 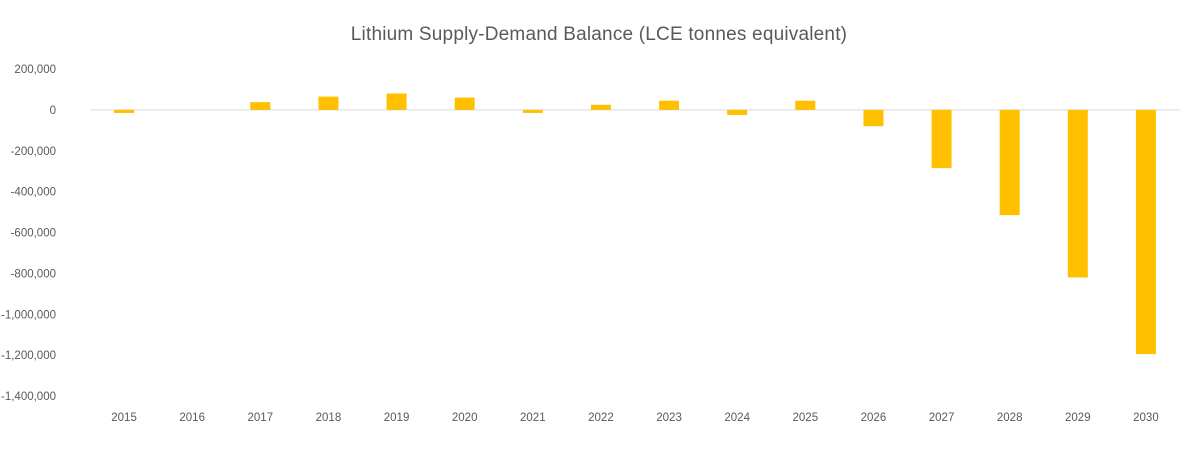 I want to click on bar-2021, so click(x=532, y=111).